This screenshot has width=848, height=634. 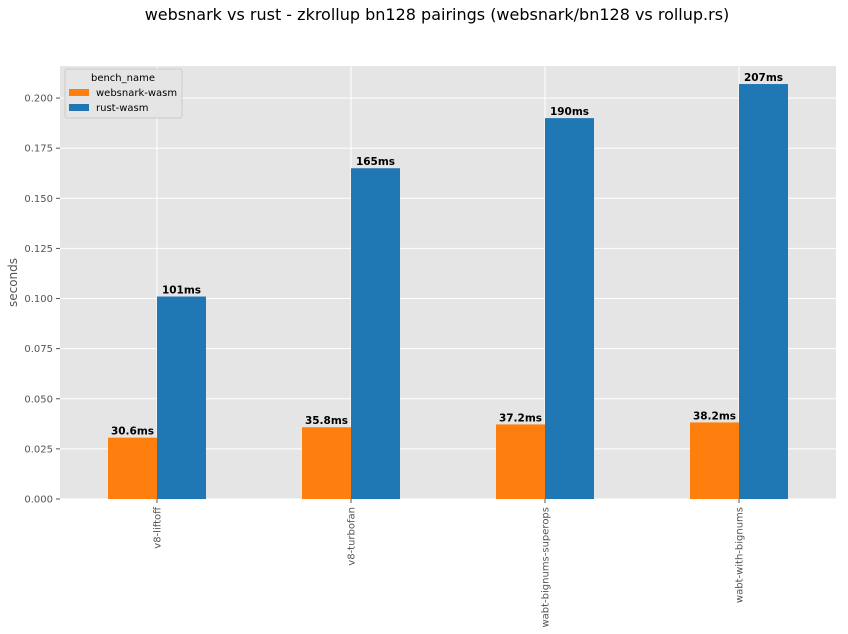 What do you see at coordinates (38, 349) in the screenshot?
I see `y-tick-label: 0.075` at bounding box center [38, 349].